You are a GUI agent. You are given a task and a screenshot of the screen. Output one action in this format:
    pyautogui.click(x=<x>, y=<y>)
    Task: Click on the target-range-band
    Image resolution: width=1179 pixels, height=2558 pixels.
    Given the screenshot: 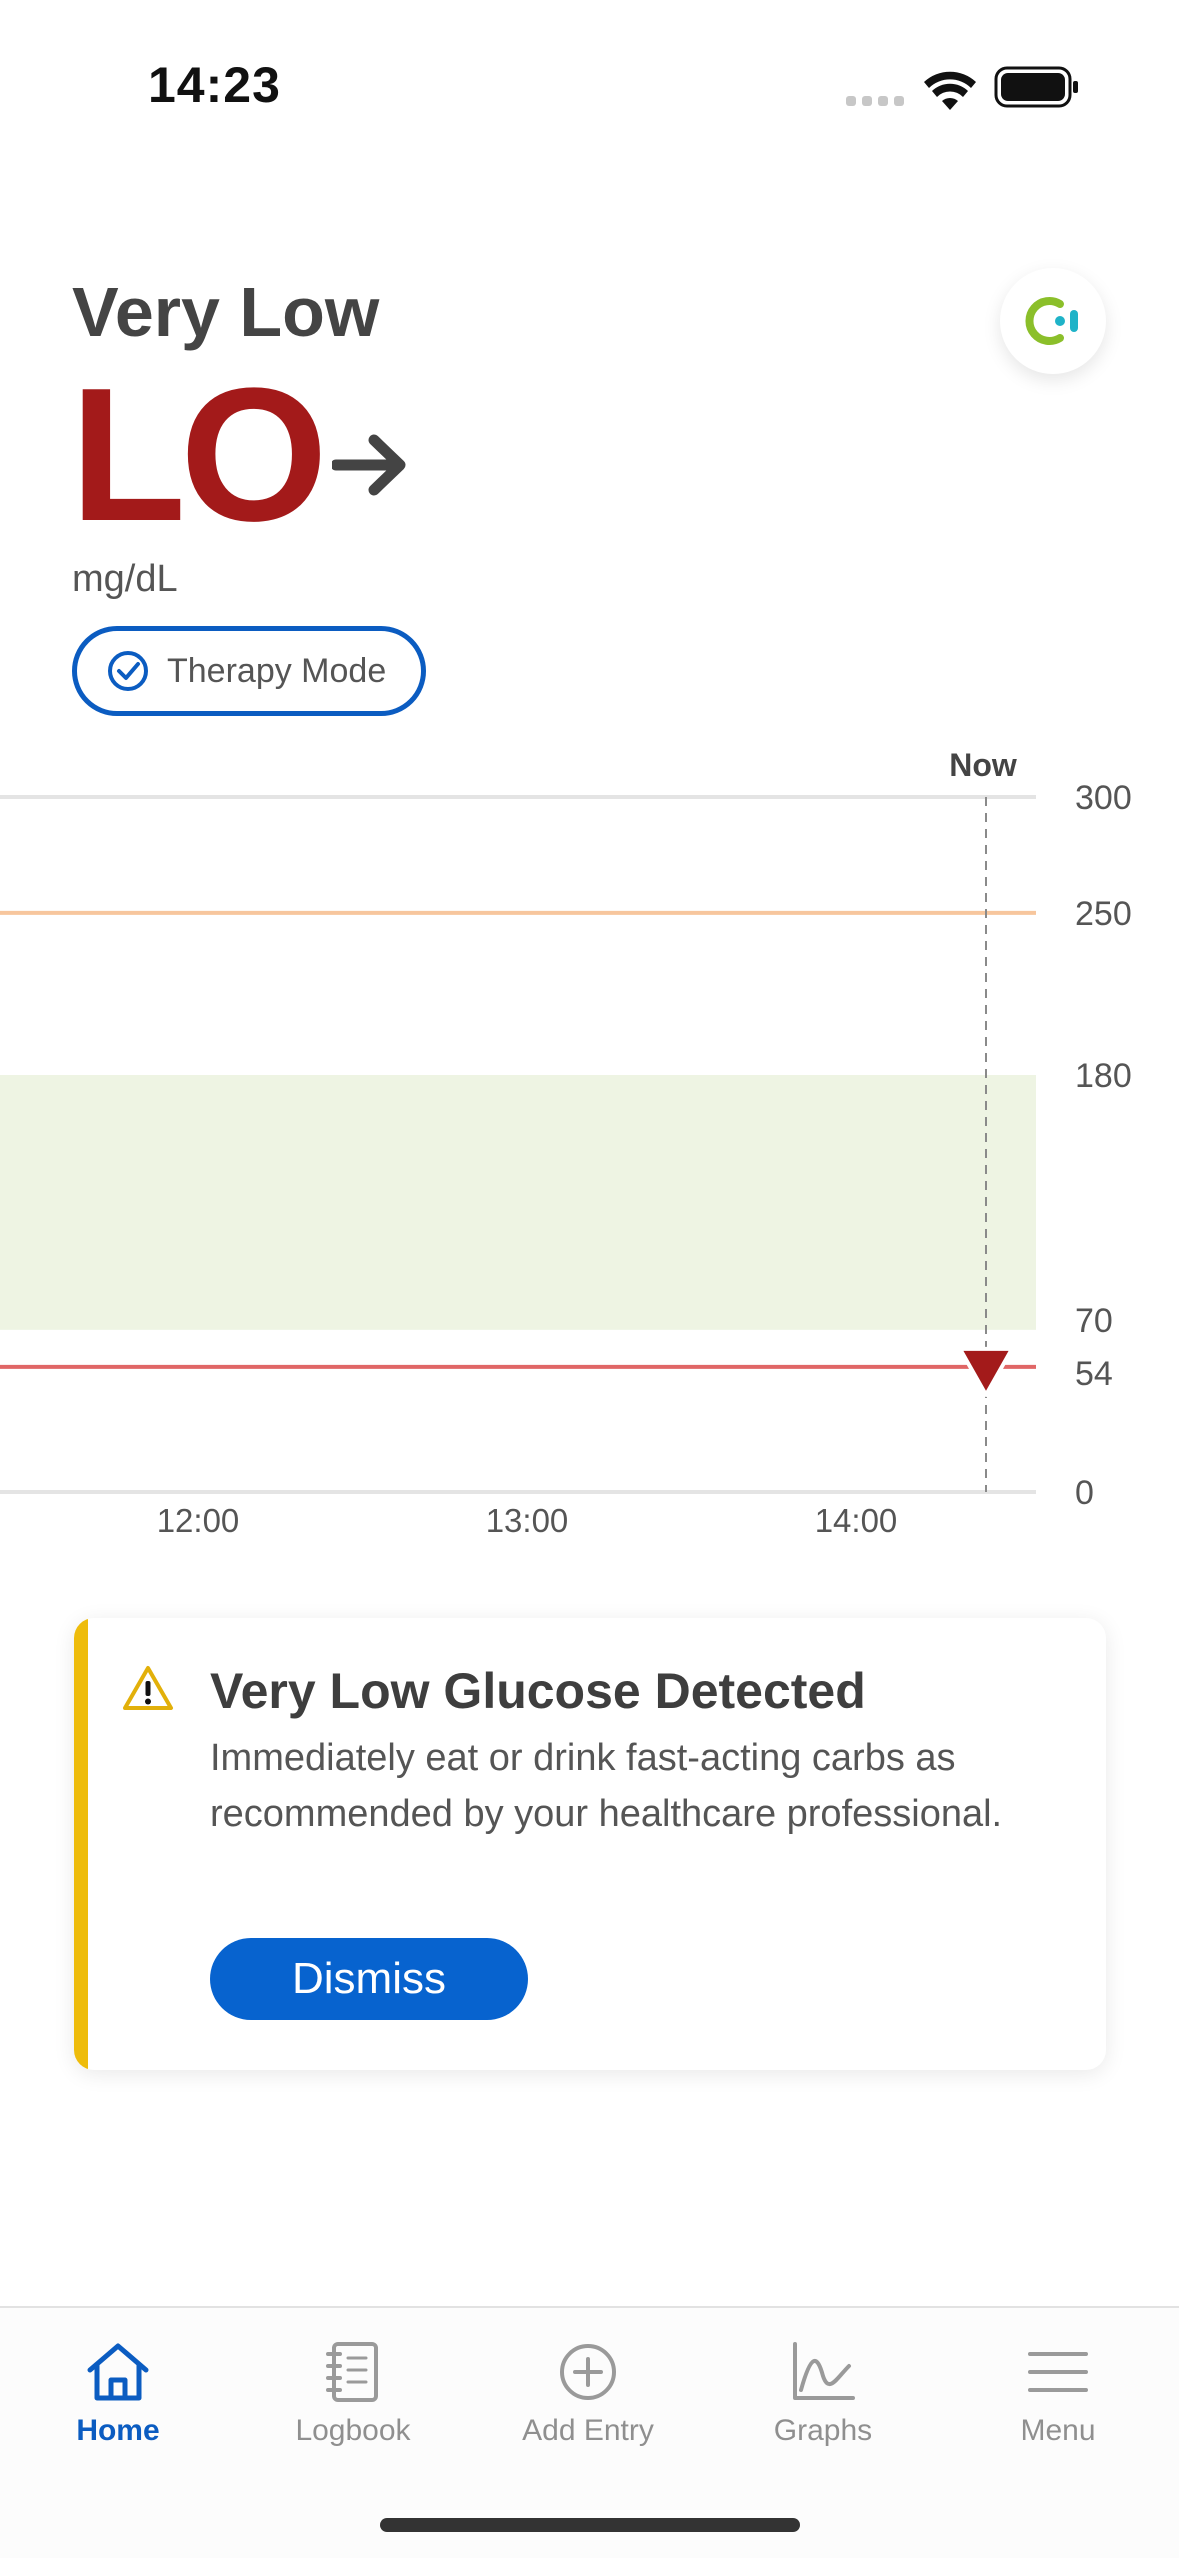 What is the action you would take?
    pyautogui.click(x=518, y=1202)
    